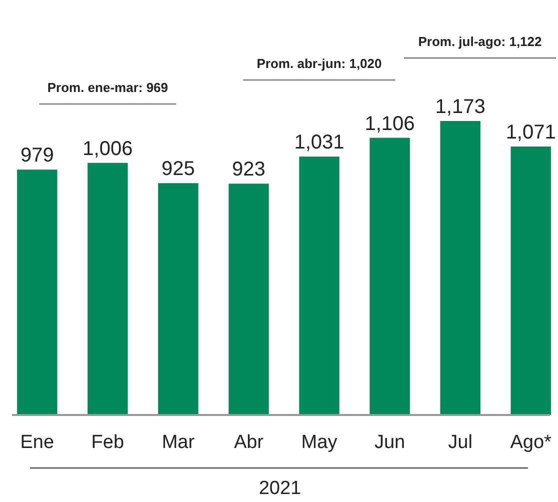 Image resolution: width=558 pixels, height=502 pixels. Describe the element at coordinates (37, 155) in the screenshot. I see `data-label: 979` at that location.